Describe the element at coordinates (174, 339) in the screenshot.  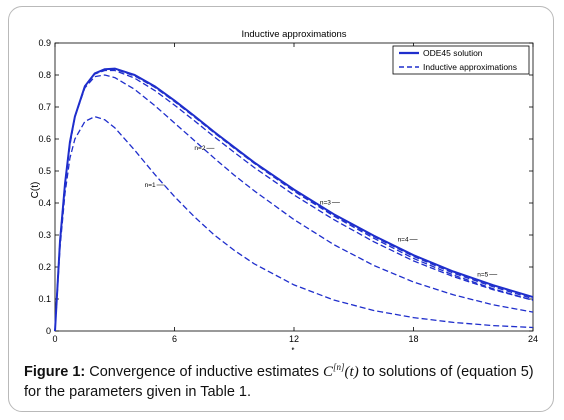
I see `x-tick-label: 6` at that location.